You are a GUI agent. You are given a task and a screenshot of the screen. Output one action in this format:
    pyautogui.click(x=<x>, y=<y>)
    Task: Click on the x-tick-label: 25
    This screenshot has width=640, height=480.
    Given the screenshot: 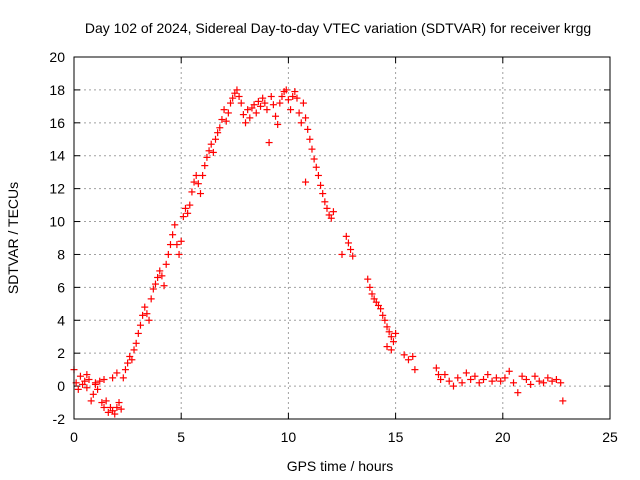 What is the action you would take?
    pyautogui.click(x=610, y=437)
    